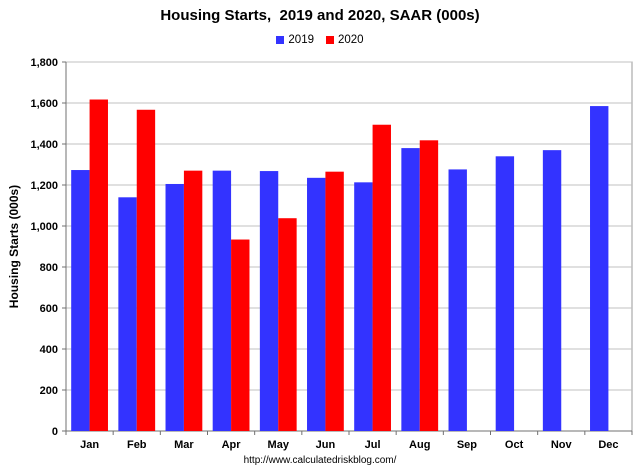 The width and height of the screenshot is (640, 472). What do you see at coordinates (127, 314) in the screenshot?
I see `bar-2019-feb` at bounding box center [127, 314].